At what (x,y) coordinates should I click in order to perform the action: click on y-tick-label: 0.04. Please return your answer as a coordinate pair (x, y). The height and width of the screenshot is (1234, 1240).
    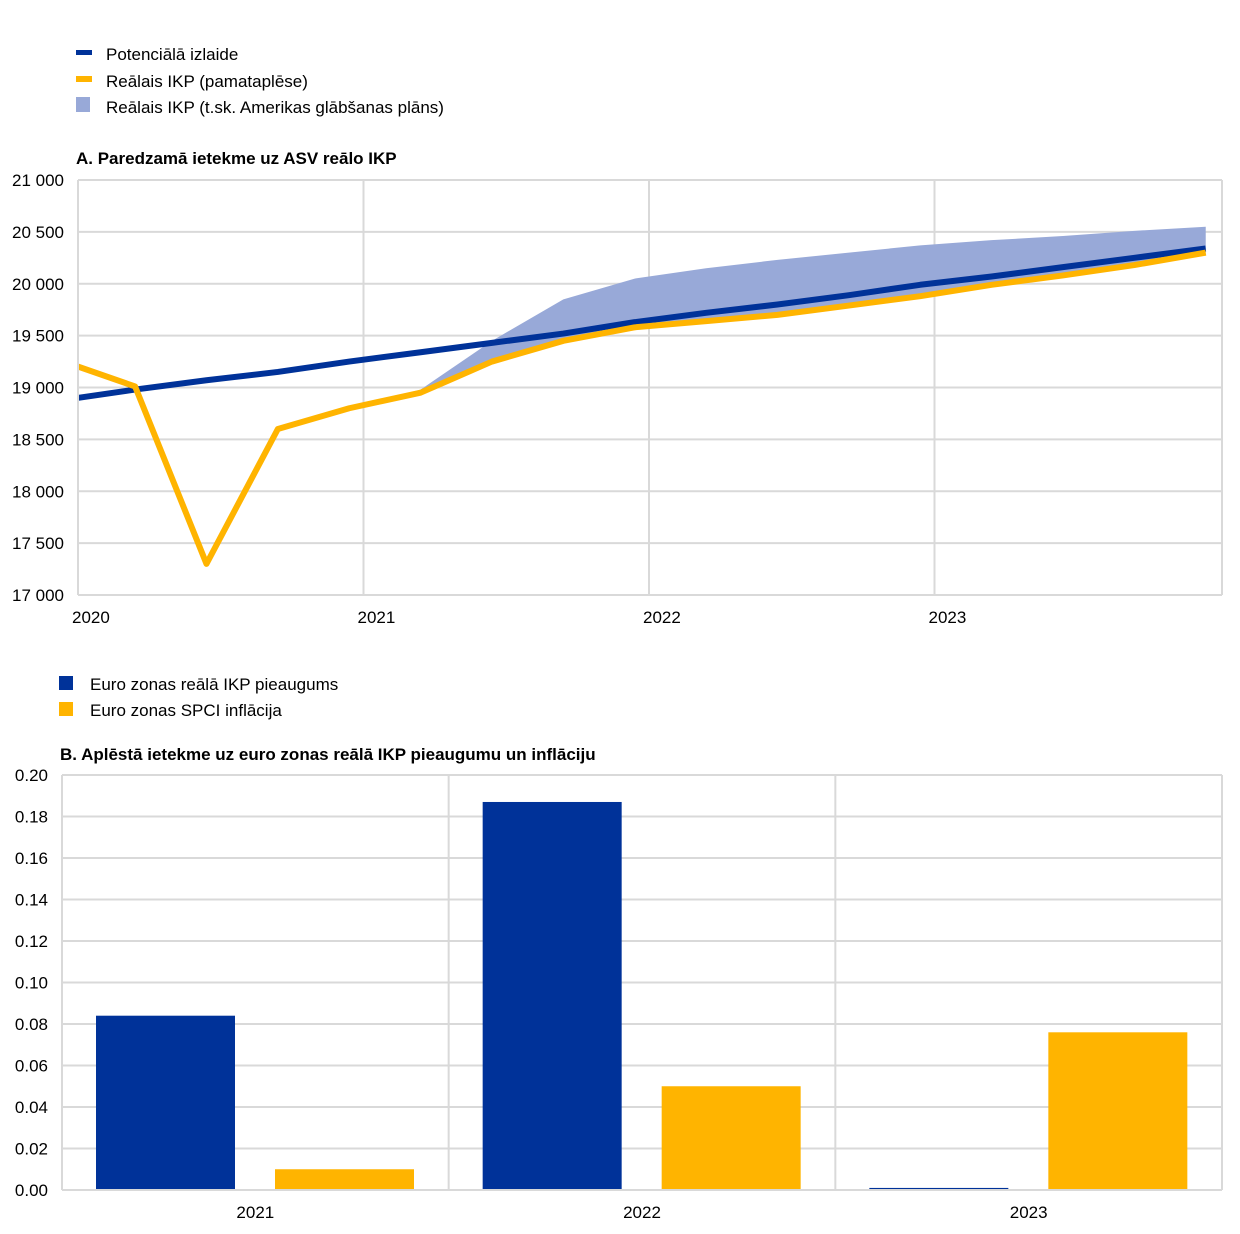
    Looking at the image, I should click on (31, 1107).